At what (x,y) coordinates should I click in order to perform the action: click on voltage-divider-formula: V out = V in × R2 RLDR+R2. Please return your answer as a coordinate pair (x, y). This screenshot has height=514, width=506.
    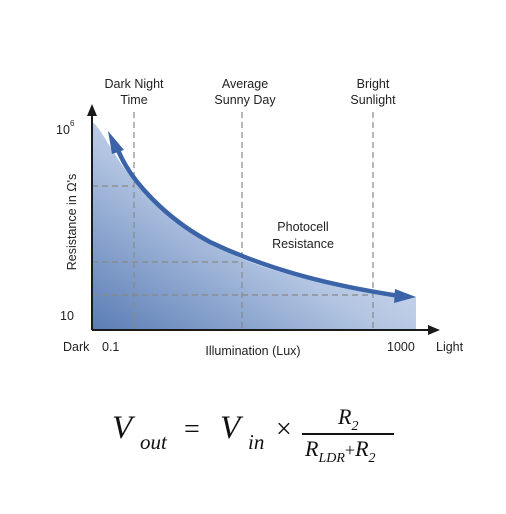
    Looking at the image, I should click on (262, 438).